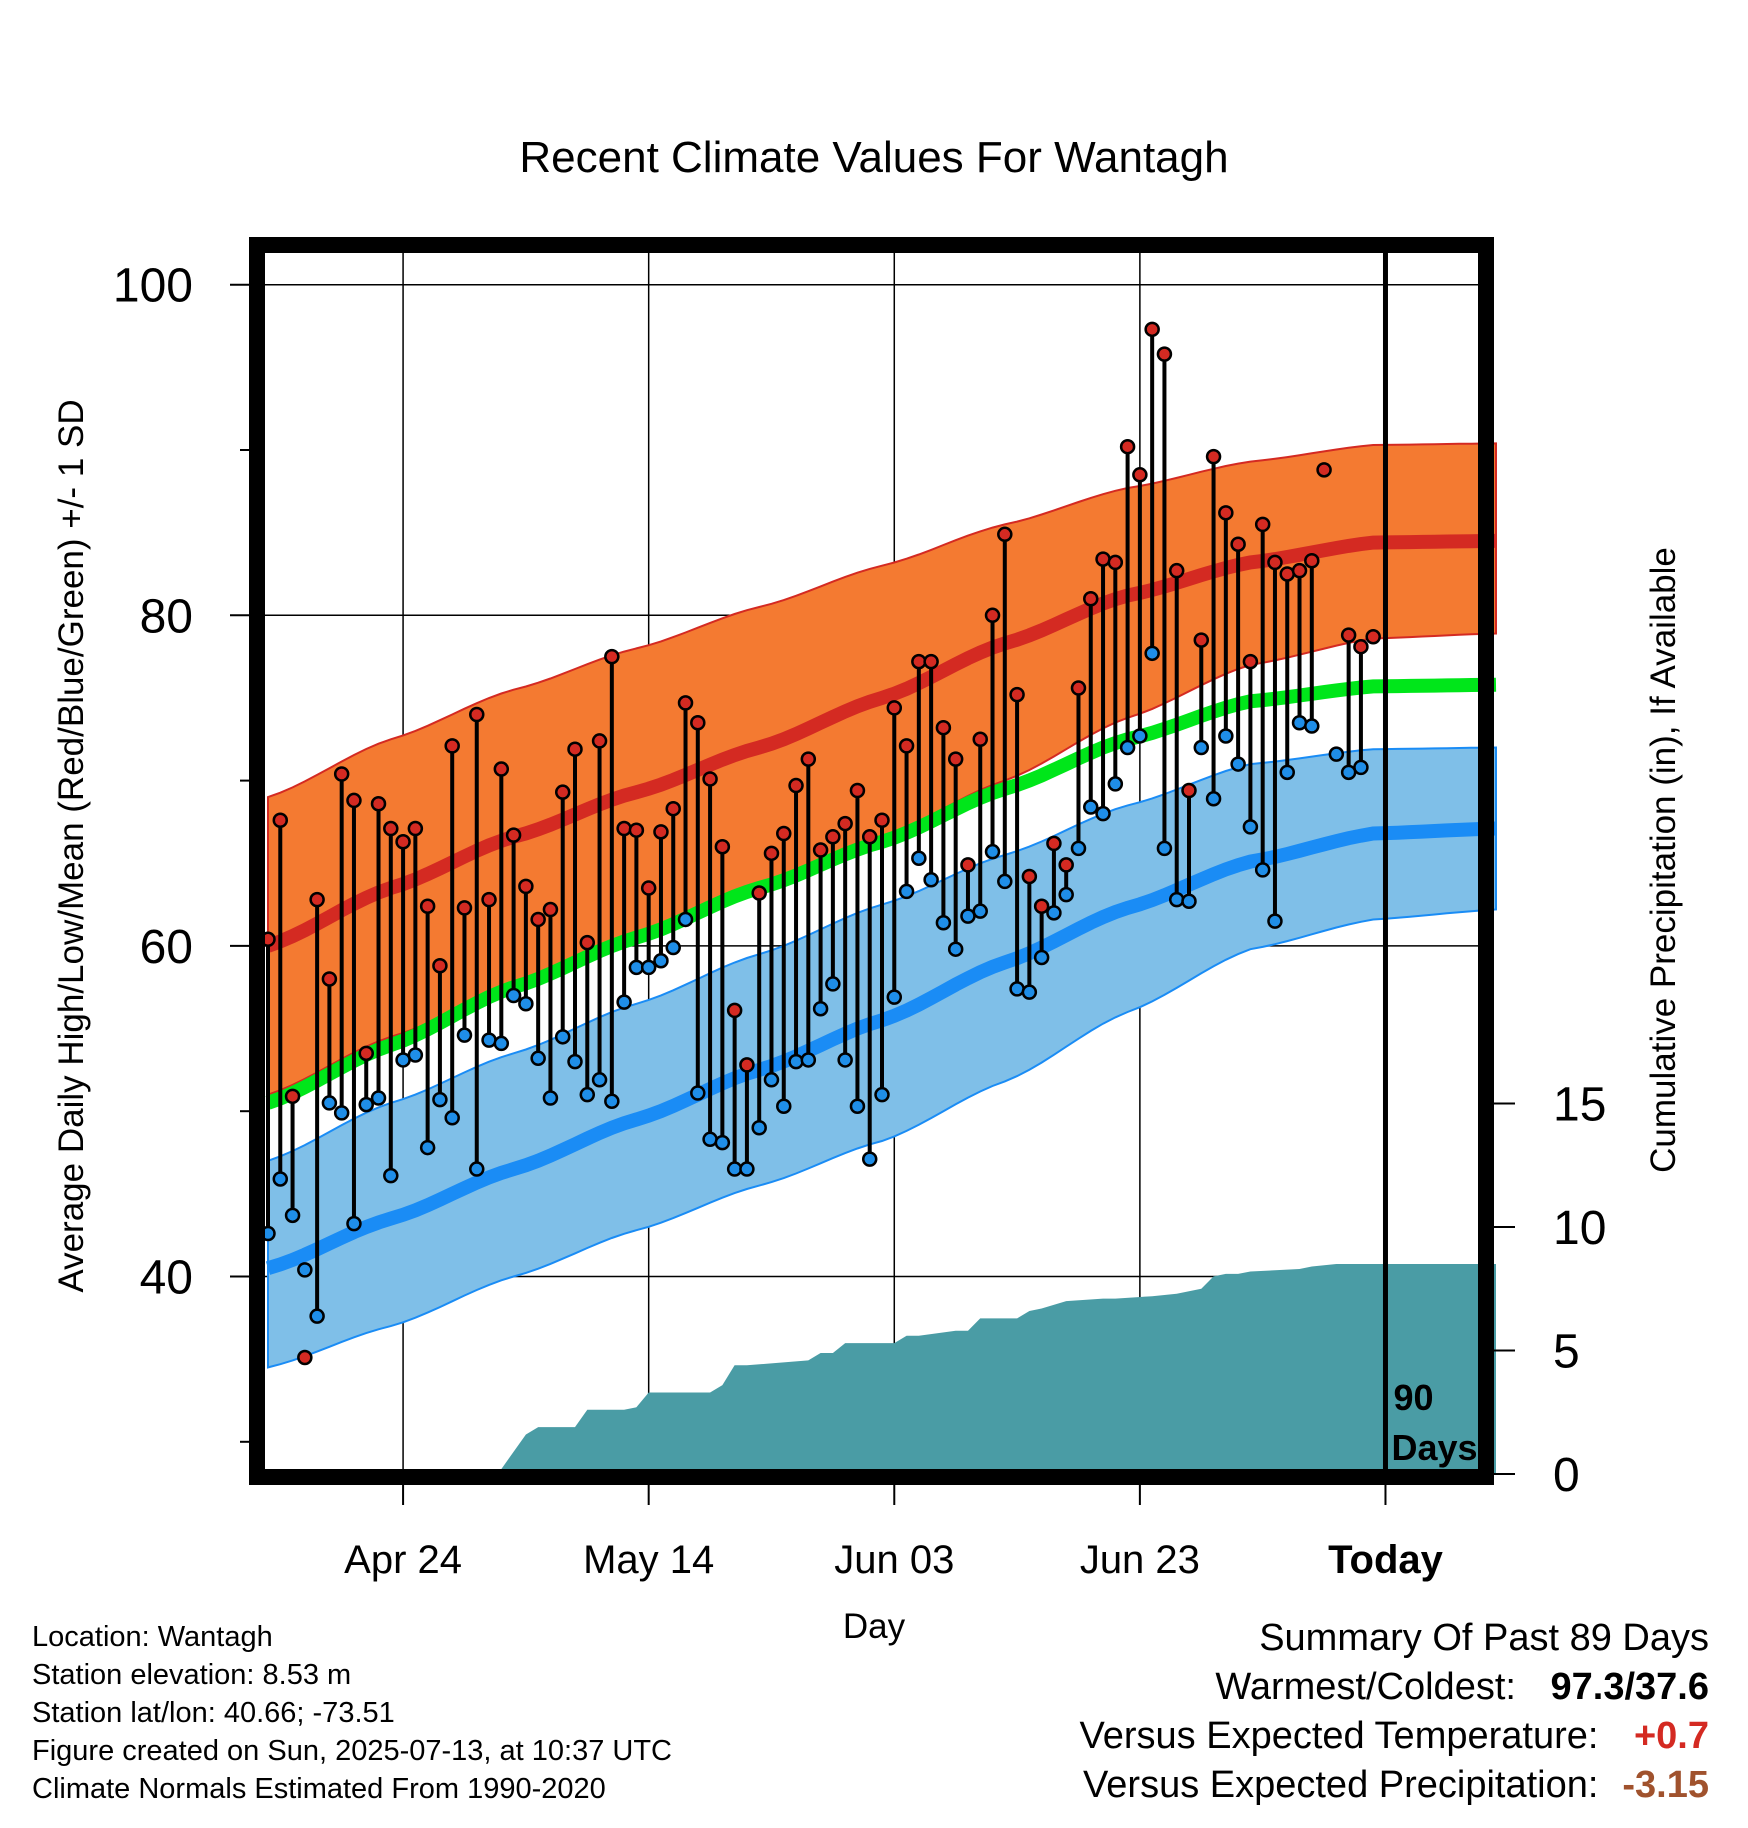  I want to click on today-days-label: Days, so click(1434, 1447).